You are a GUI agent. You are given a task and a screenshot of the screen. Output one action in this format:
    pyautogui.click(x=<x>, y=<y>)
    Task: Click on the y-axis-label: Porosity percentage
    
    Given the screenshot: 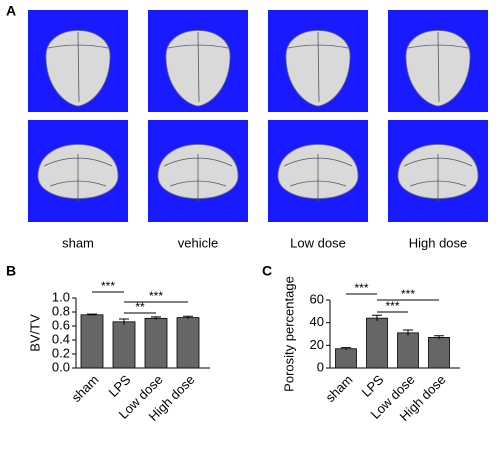 What is the action you would take?
    pyautogui.click(x=288, y=334)
    